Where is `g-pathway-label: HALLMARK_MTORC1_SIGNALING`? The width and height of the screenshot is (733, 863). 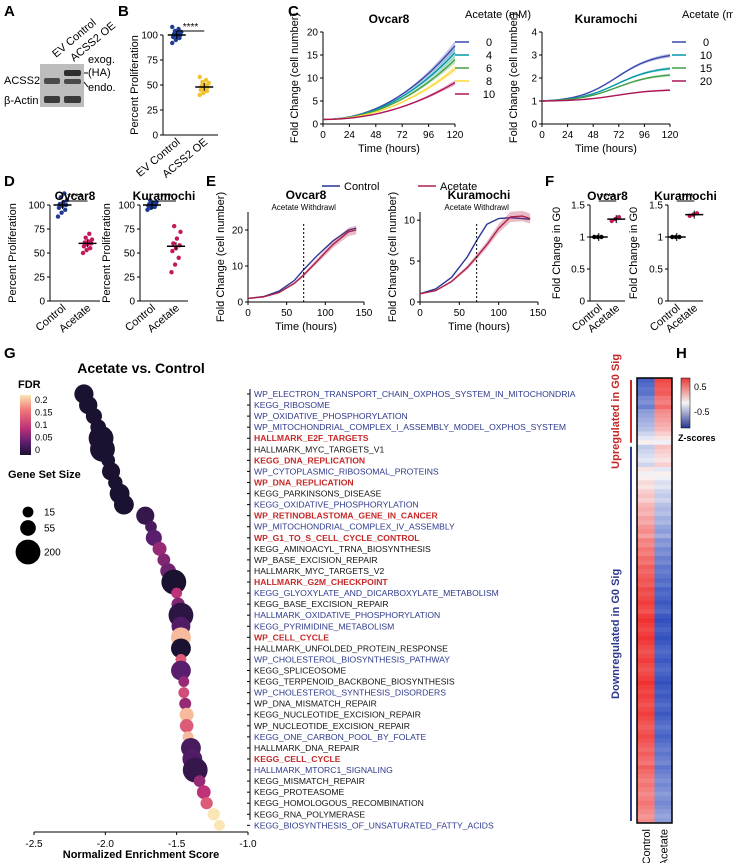
g-pathway-label: HALLMARK_MTORC1_SIGNALING is located at coordinates (323, 770).